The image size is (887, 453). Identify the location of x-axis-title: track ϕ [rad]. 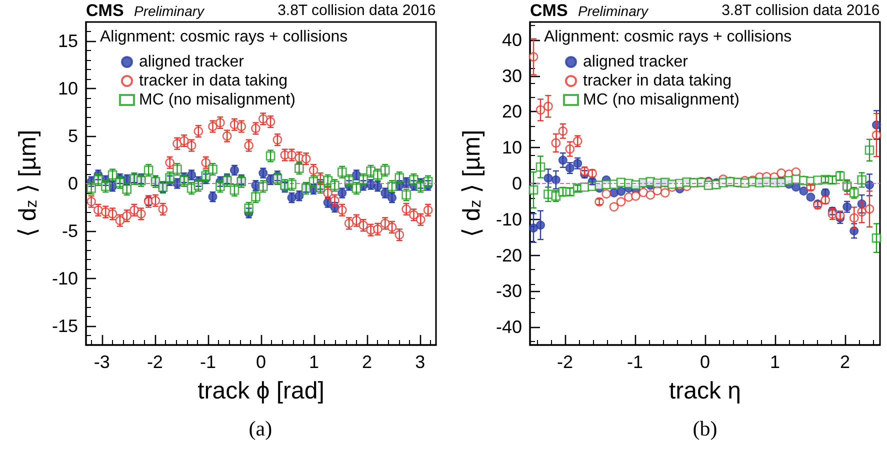
(261, 391).